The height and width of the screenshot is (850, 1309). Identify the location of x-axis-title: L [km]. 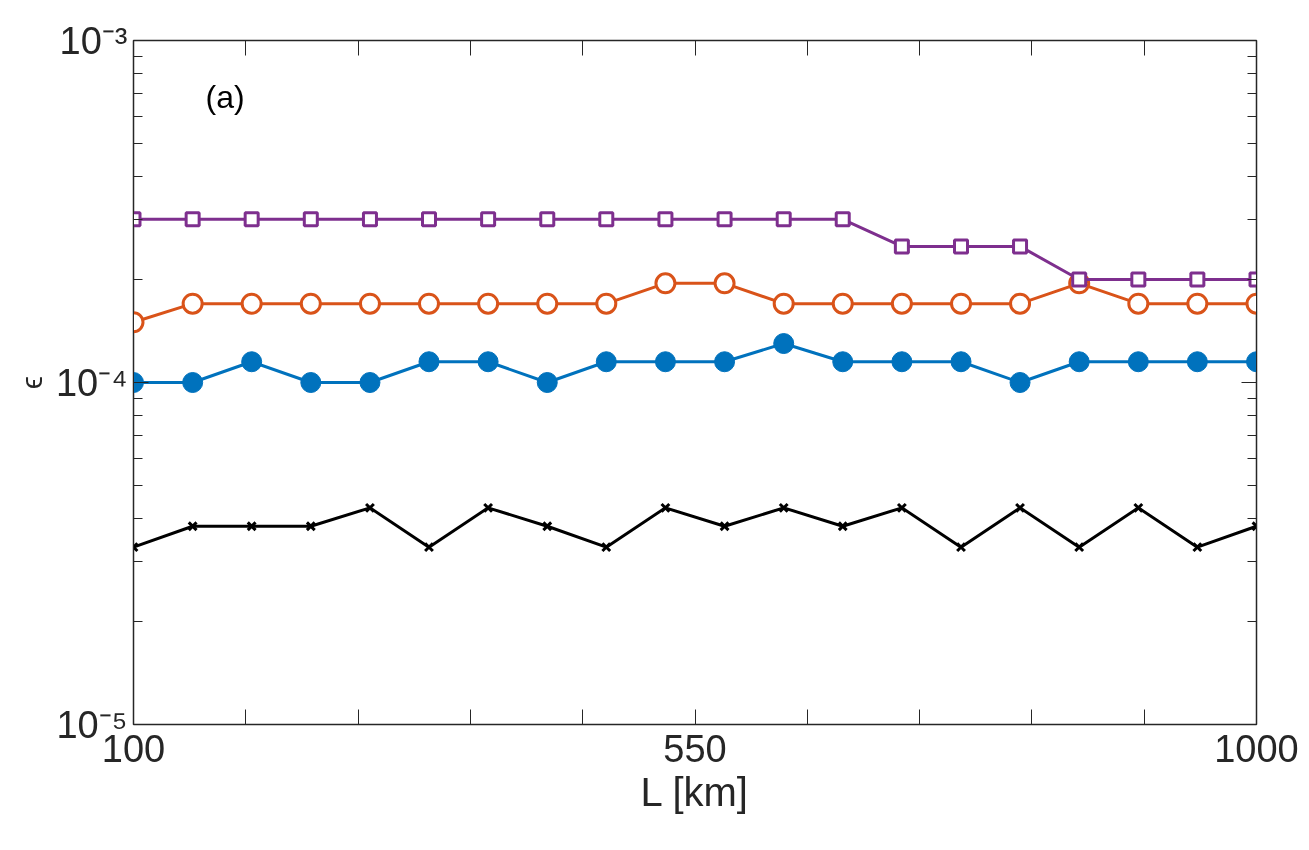
(694, 791).